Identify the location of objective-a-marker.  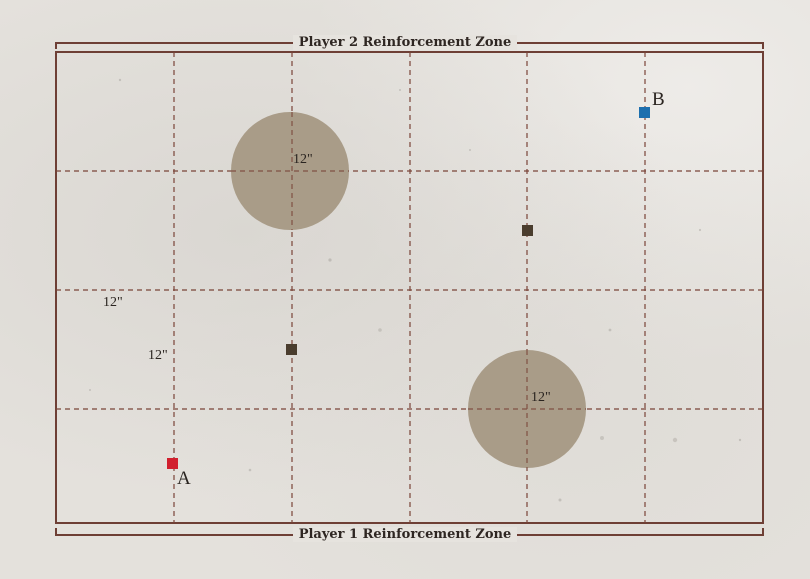
(172, 463).